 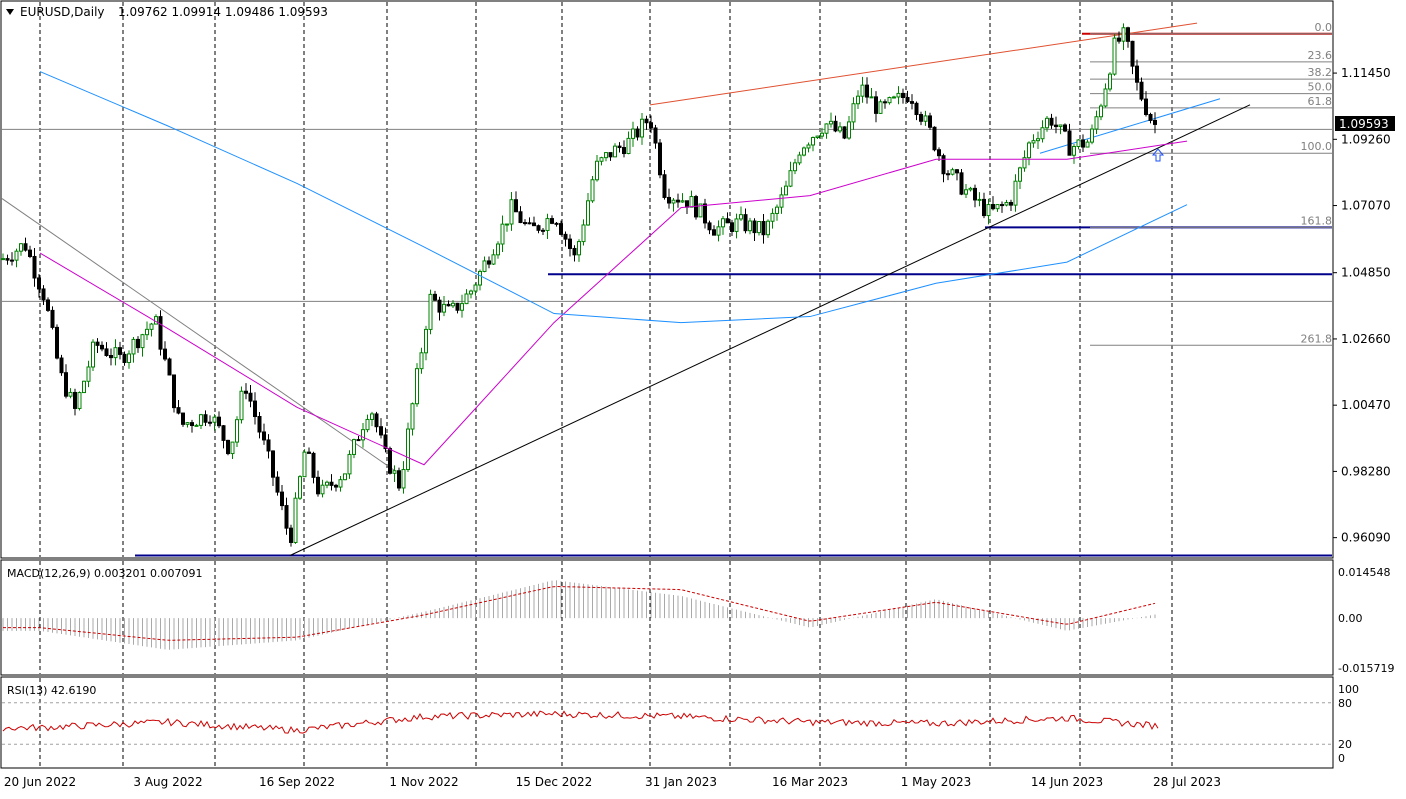 What do you see at coordinates (198, 335) in the screenshot?
I see `trend-line-down` at bounding box center [198, 335].